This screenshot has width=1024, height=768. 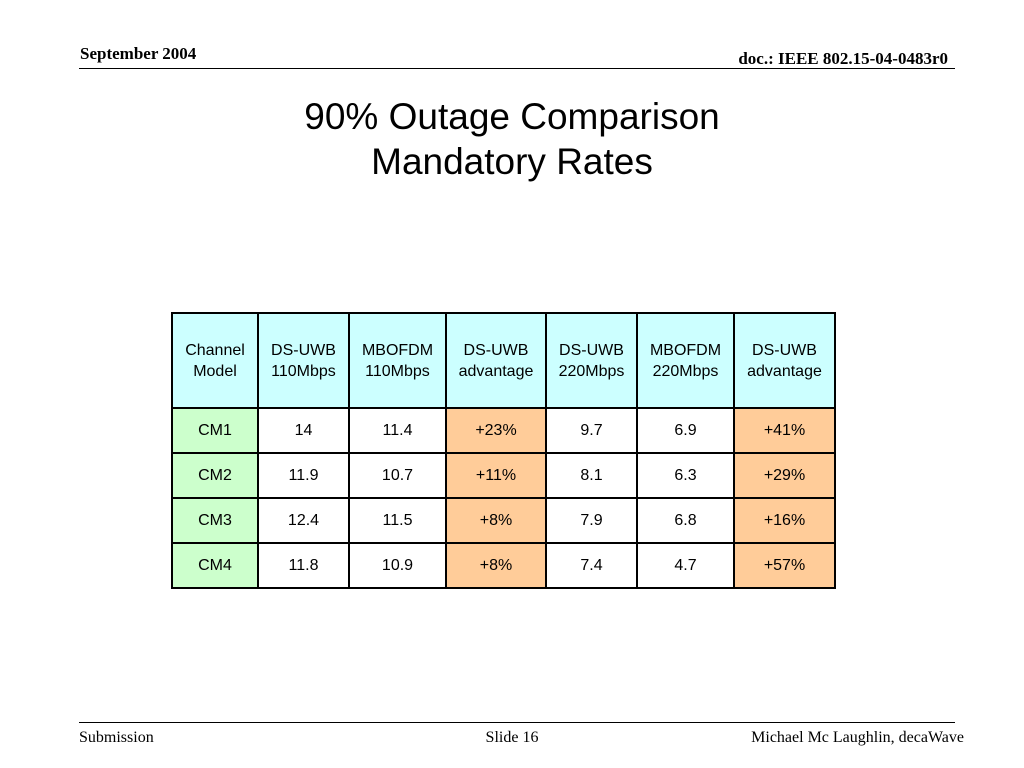 What do you see at coordinates (517, 722) in the screenshot?
I see `footer-rule` at bounding box center [517, 722].